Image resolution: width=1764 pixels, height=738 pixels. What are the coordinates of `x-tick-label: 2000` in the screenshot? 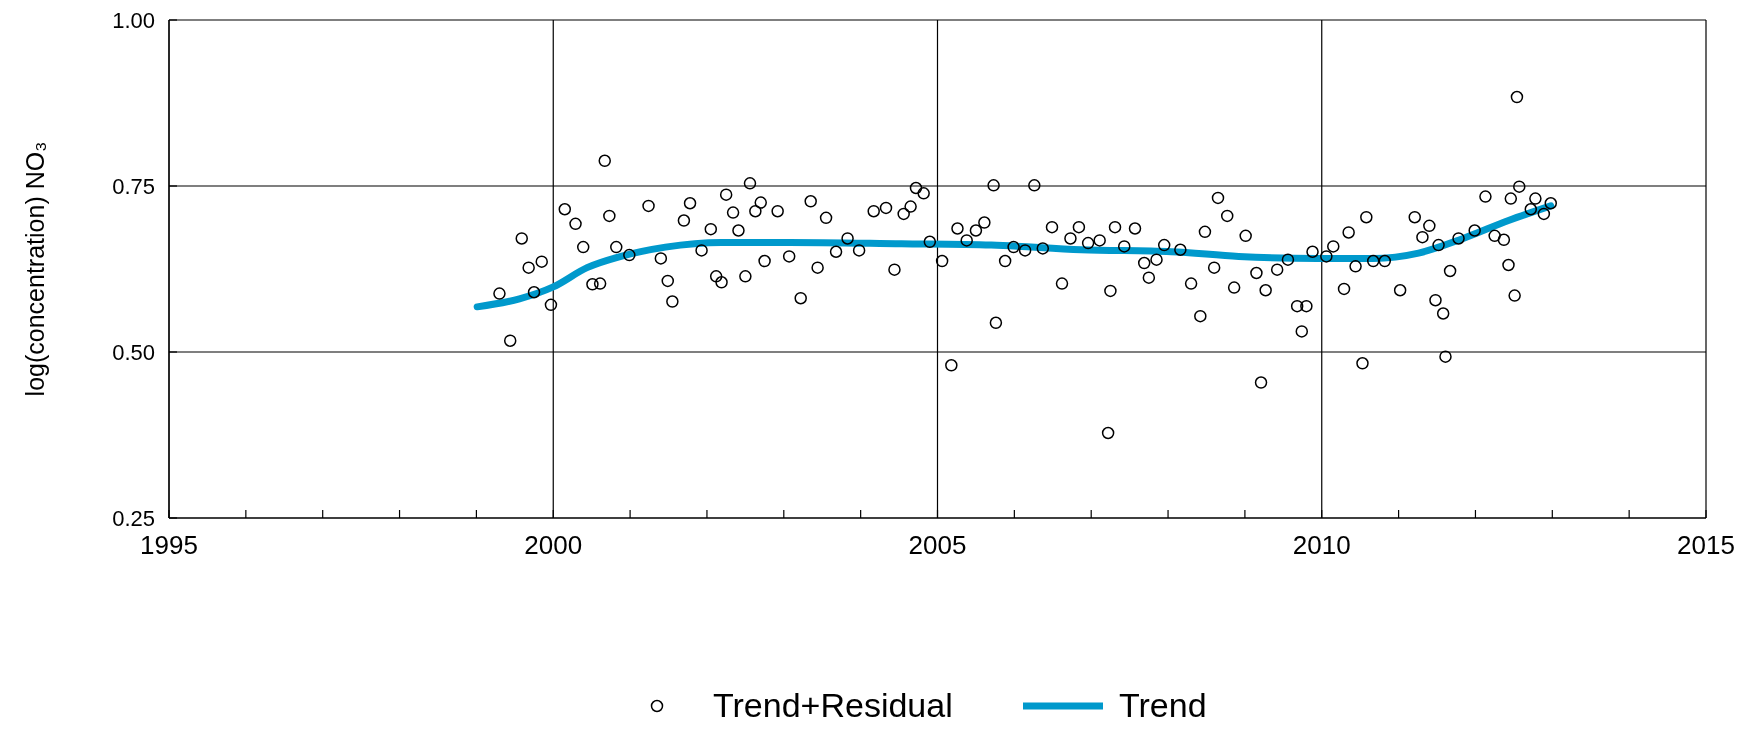 It's located at (553, 545).